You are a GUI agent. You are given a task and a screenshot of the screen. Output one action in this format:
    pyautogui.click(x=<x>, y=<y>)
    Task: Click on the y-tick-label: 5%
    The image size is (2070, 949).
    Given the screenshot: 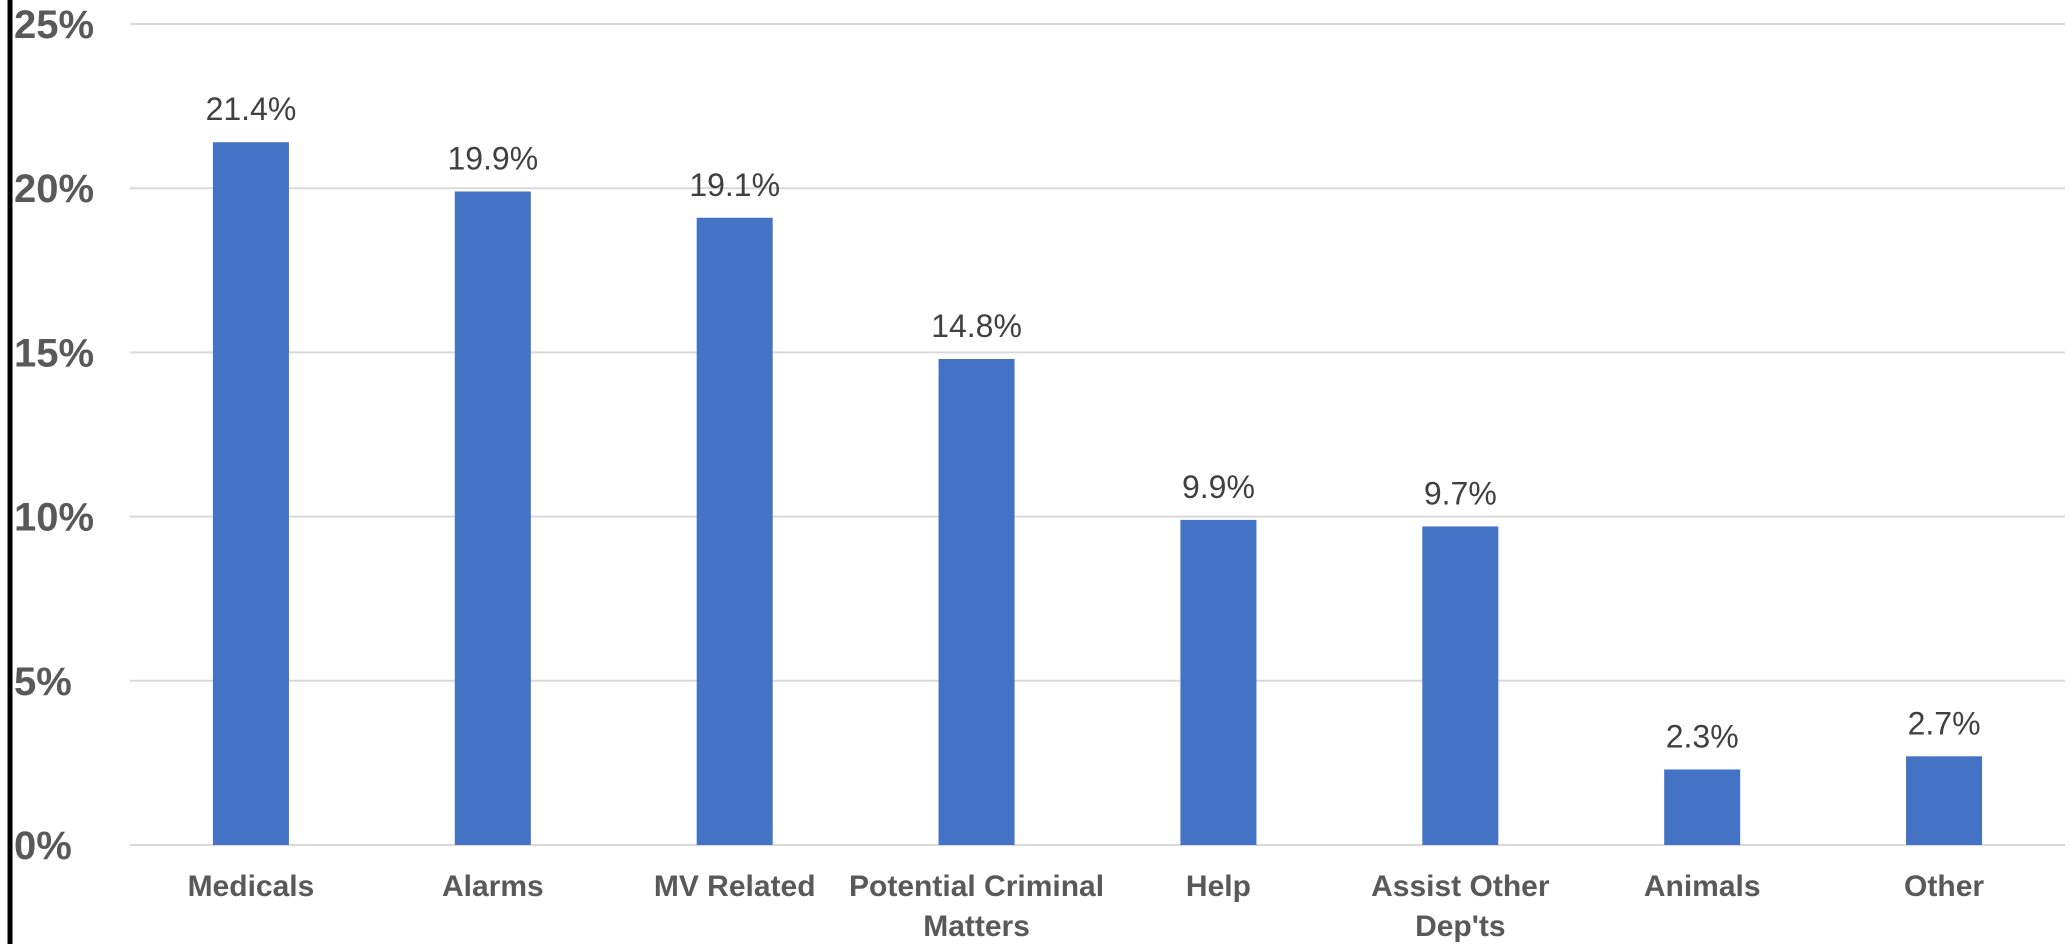 What is the action you would take?
    pyautogui.click(x=43, y=682)
    